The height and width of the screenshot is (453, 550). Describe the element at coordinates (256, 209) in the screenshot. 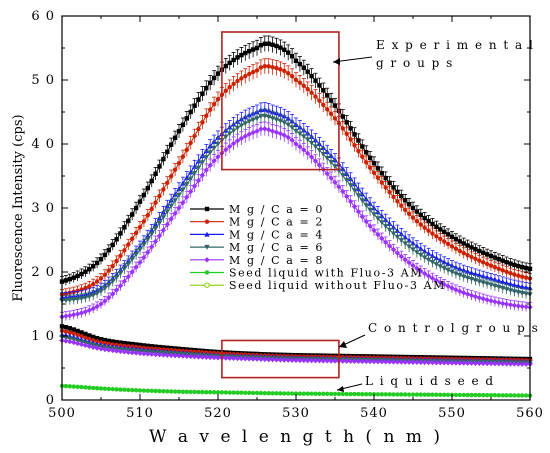

I see `legend-entry-0: M g / C a = 0` at that location.